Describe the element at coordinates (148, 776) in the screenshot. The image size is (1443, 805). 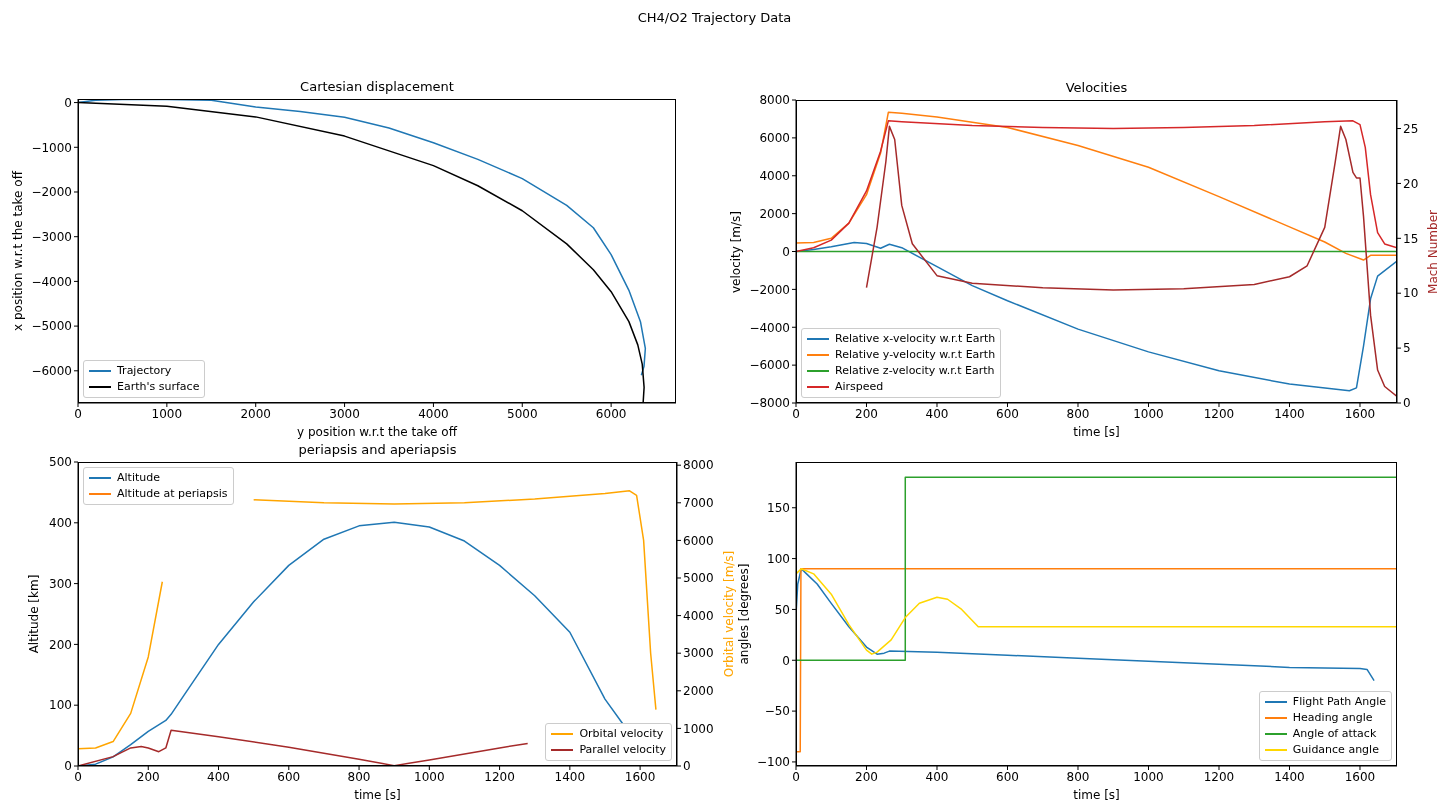
I see `x-tick-label: 200` at that location.